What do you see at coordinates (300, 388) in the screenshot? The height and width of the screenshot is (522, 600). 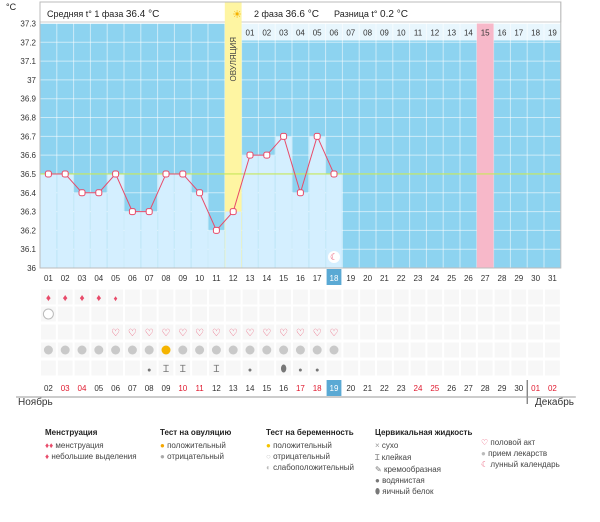 I see `calendar-date-label: 17` at bounding box center [300, 388].